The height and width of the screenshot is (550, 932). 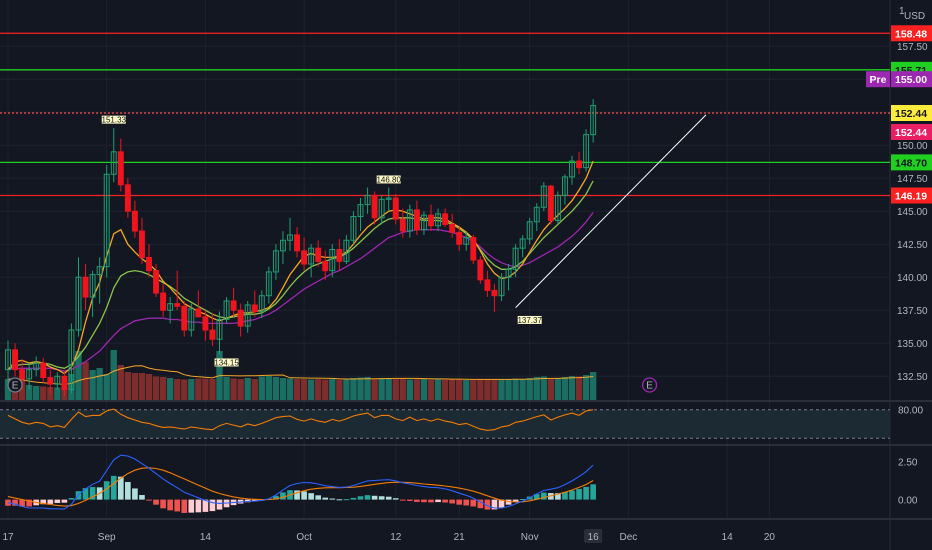 I want to click on time-tick-label: Sep, so click(x=107, y=537).